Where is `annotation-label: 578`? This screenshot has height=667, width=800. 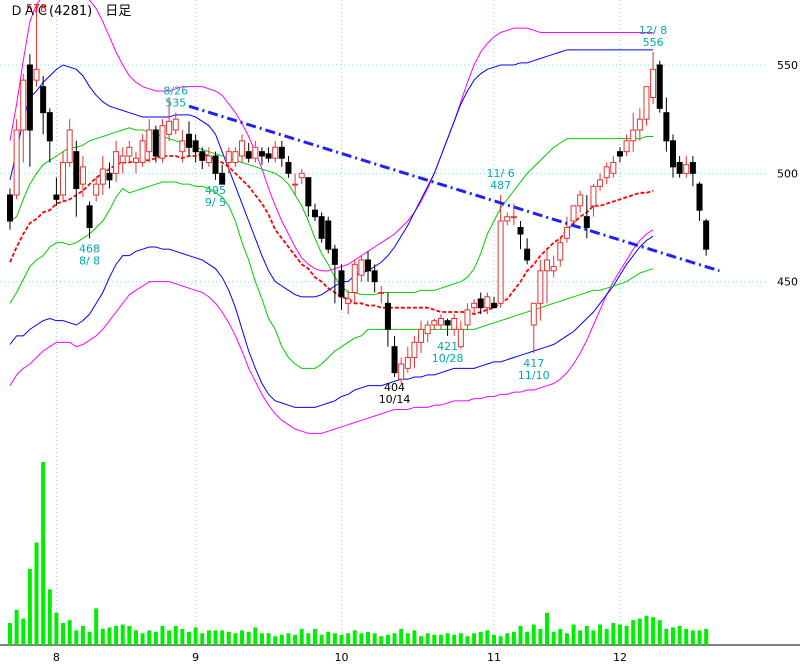 annotation-label: 578 is located at coordinates (36, 8).